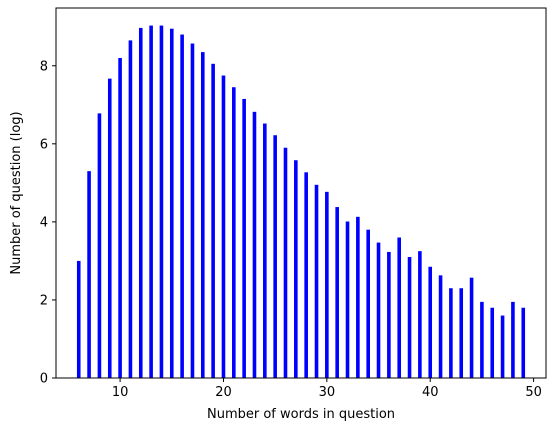 Image resolution: width=554 pixels, height=432 pixels. I want to click on x-tick-label: 30, so click(327, 392).